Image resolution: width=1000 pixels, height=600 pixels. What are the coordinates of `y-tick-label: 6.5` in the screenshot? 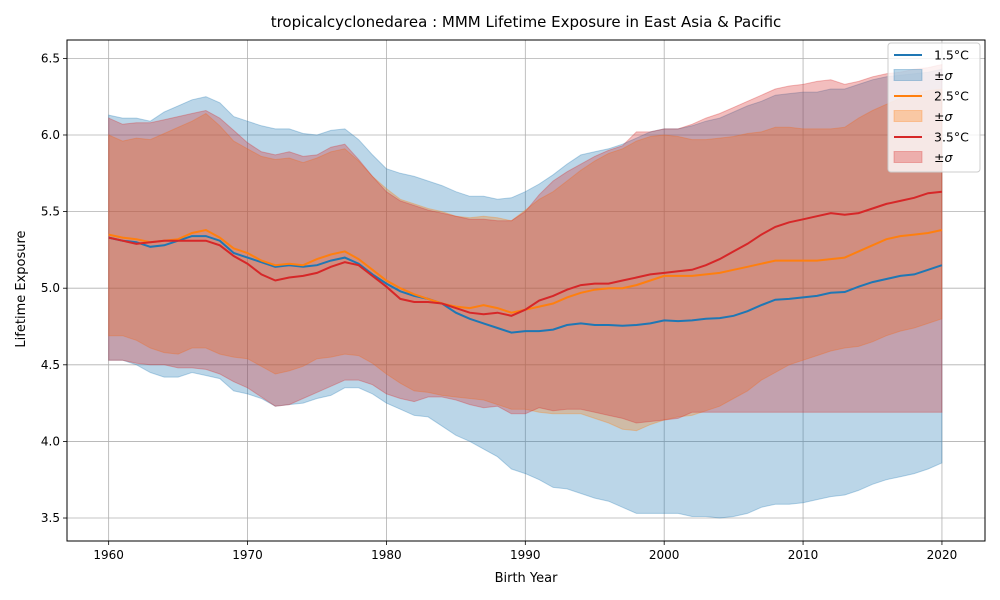 It's located at (50, 58).